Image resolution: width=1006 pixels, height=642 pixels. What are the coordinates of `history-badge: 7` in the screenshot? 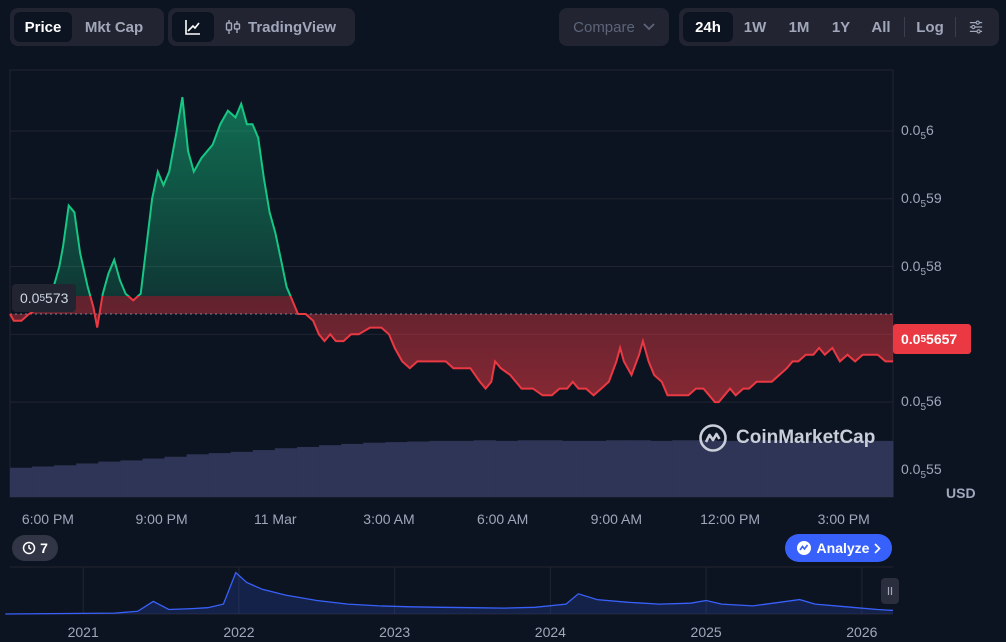 It's located at (35, 548).